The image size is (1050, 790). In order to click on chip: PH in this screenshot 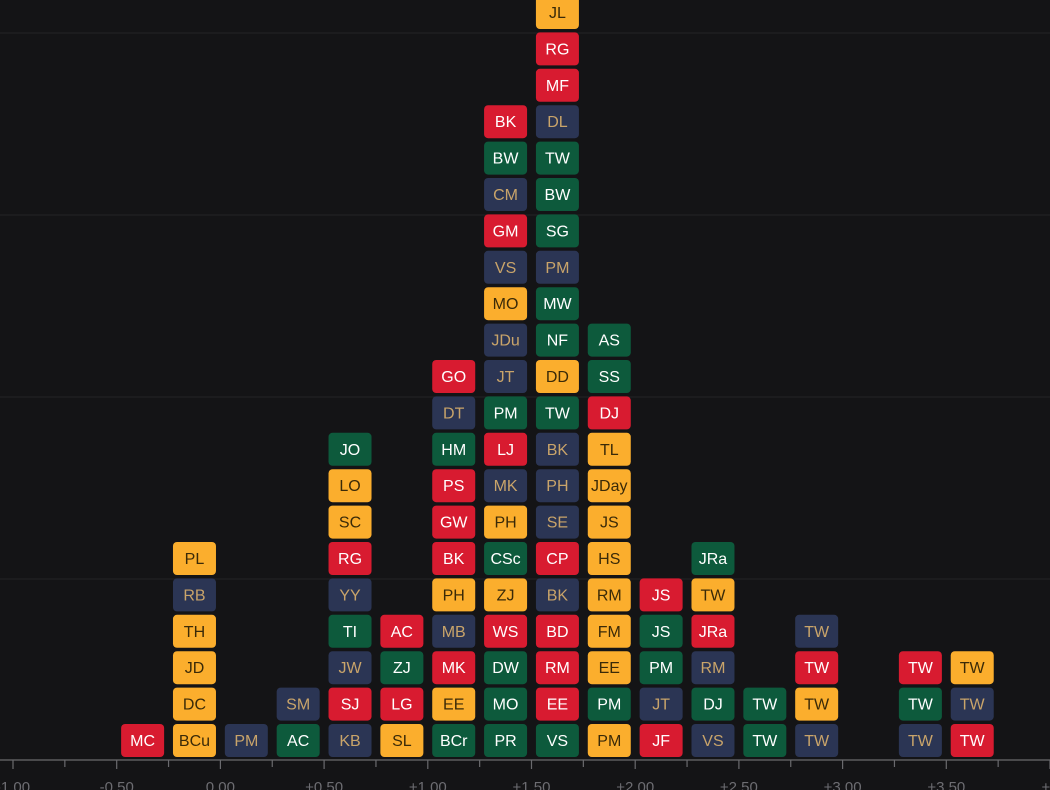, I will do `click(506, 522)`.